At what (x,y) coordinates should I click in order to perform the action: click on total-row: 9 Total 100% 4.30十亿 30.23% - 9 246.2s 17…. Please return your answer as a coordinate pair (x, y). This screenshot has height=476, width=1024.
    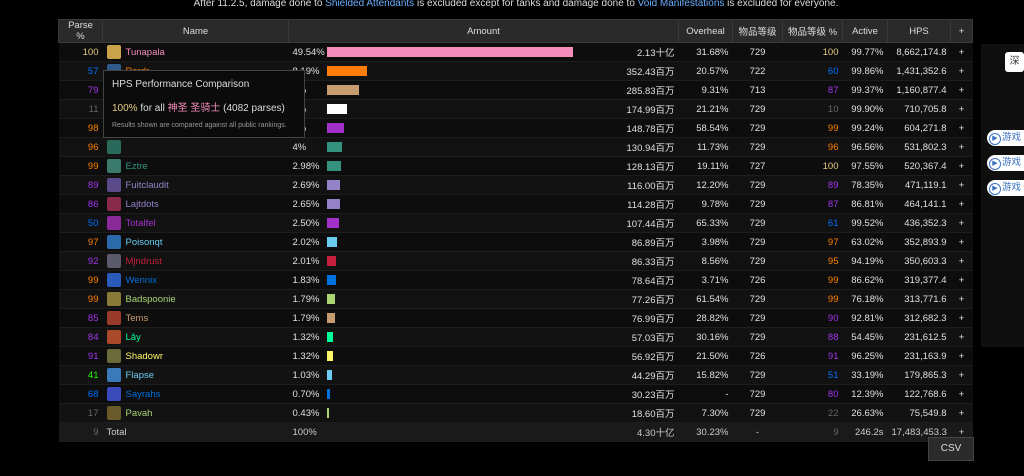
    Looking at the image, I should click on (515, 432).